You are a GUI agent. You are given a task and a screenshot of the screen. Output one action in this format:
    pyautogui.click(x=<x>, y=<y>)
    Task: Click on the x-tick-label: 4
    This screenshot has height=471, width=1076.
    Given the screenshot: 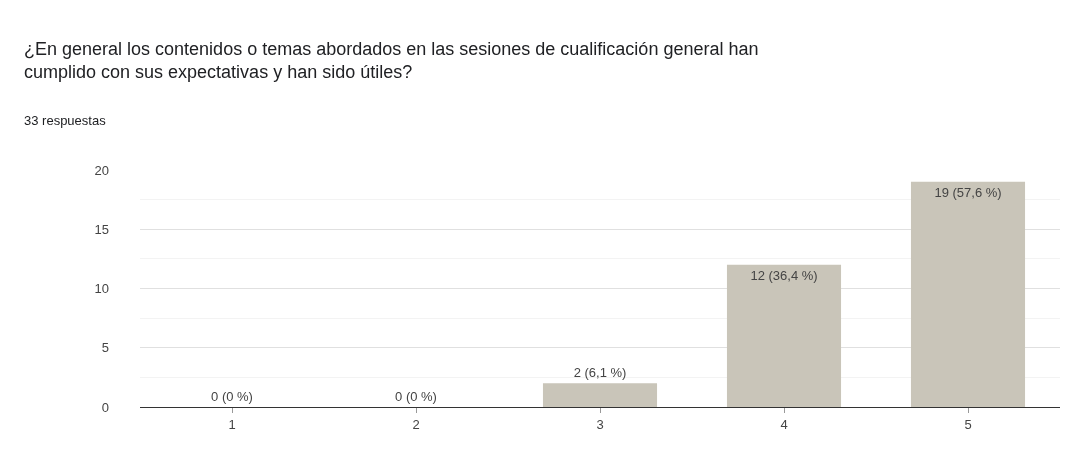 What is the action you would take?
    pyautogui.click(x=784, y=424)
    